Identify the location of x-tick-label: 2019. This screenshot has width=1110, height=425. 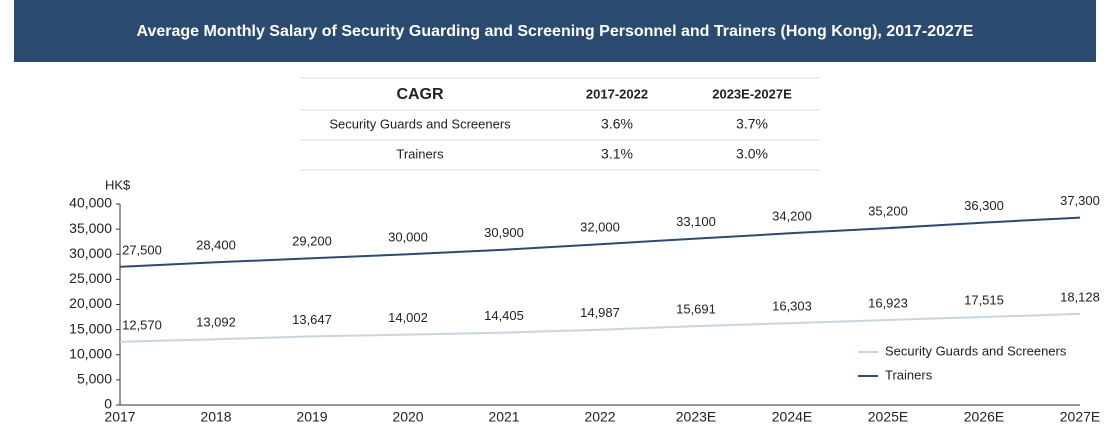
(311, 417).